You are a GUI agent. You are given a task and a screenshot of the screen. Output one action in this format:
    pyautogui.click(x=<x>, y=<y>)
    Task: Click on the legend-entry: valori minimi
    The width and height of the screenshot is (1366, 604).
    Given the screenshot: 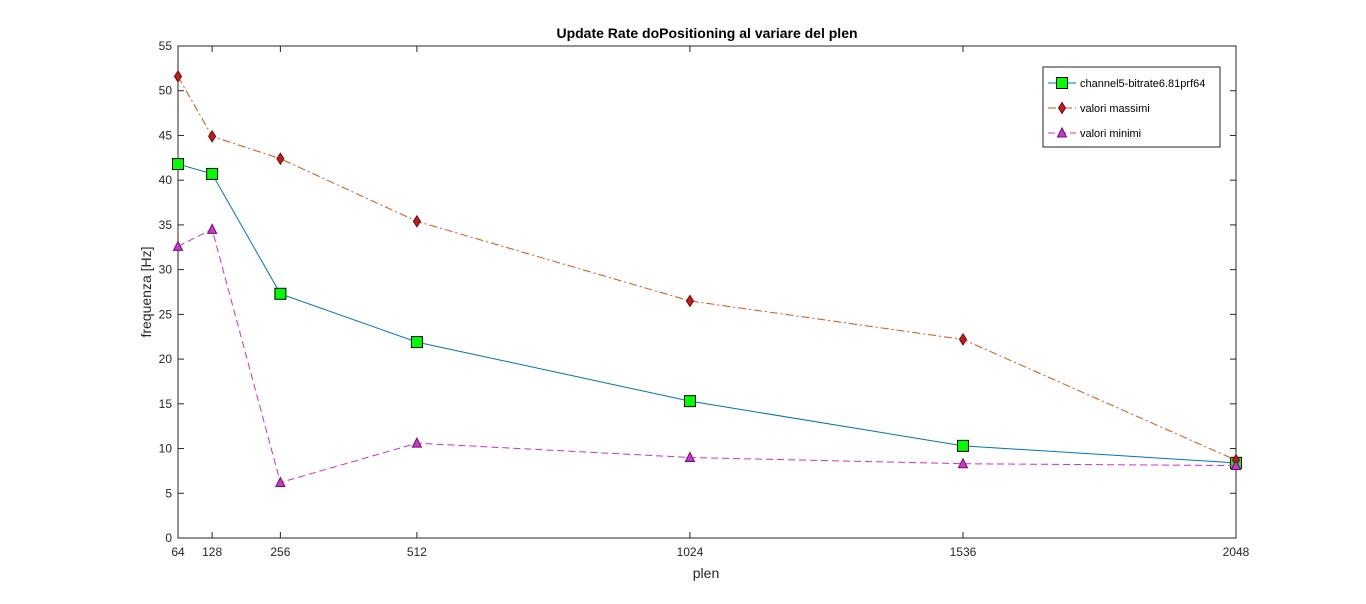 What is the action you would take?
    pyautogui.click(x=1110, y=134)
    